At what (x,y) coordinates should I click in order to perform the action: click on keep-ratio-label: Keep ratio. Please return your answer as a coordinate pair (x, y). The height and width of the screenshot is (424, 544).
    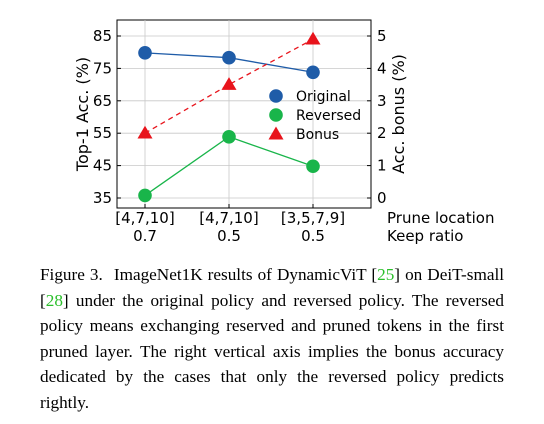
    Looking at the image, I should click on (425, 236).